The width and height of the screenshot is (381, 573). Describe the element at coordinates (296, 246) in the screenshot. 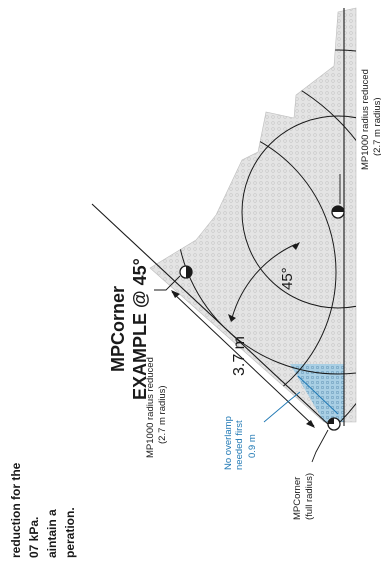

I see `angle-arrow-end` at that location.